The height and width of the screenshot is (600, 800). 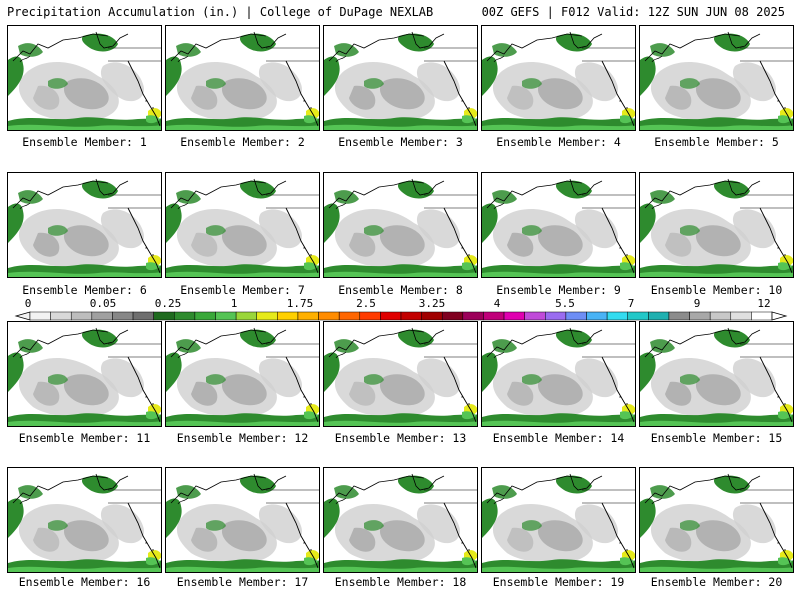 What do you see at coordinates (697, 303) in the screenshot?
I see `colorbar-tick-label: 9` at bounding box center [697, 303].